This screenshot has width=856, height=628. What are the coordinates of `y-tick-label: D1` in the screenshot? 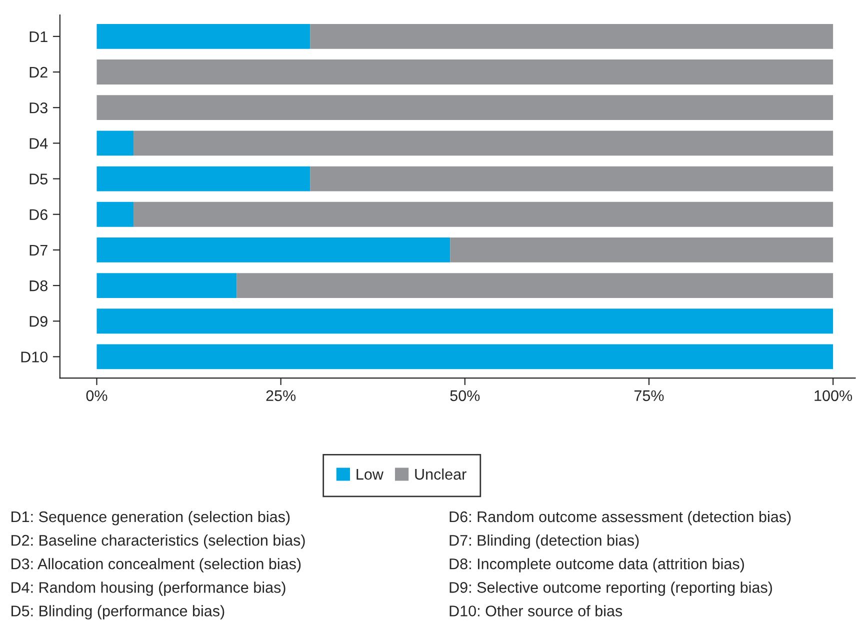 It's located at (39, 36).